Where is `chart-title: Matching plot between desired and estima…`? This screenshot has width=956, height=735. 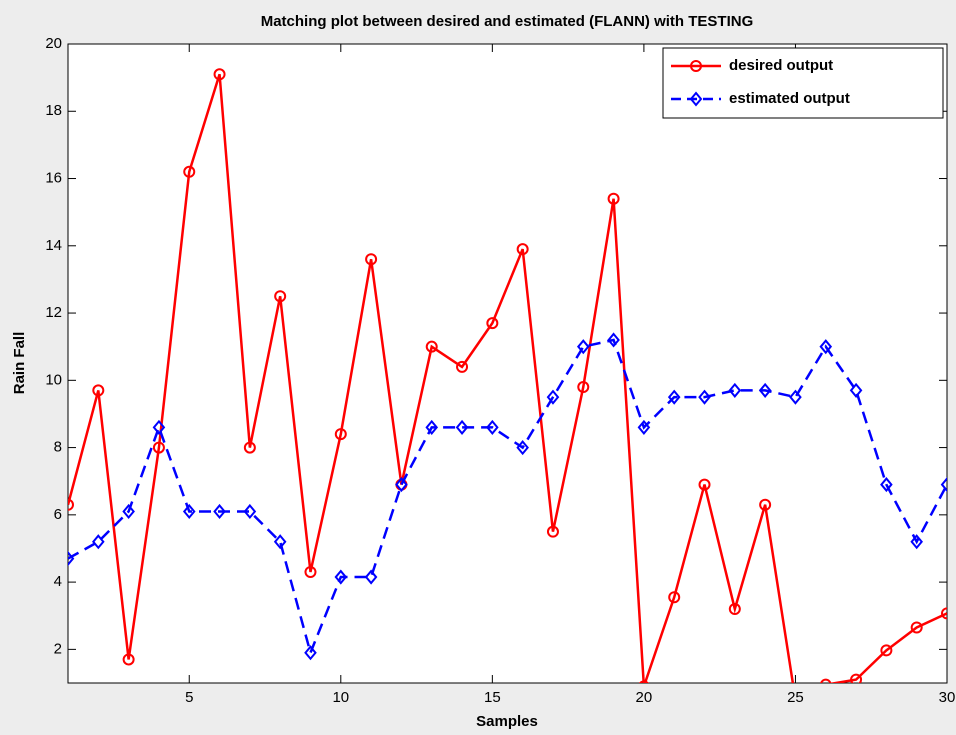
chart-title: Matching plot between desired and estima… is located at coordinates (507, 21).